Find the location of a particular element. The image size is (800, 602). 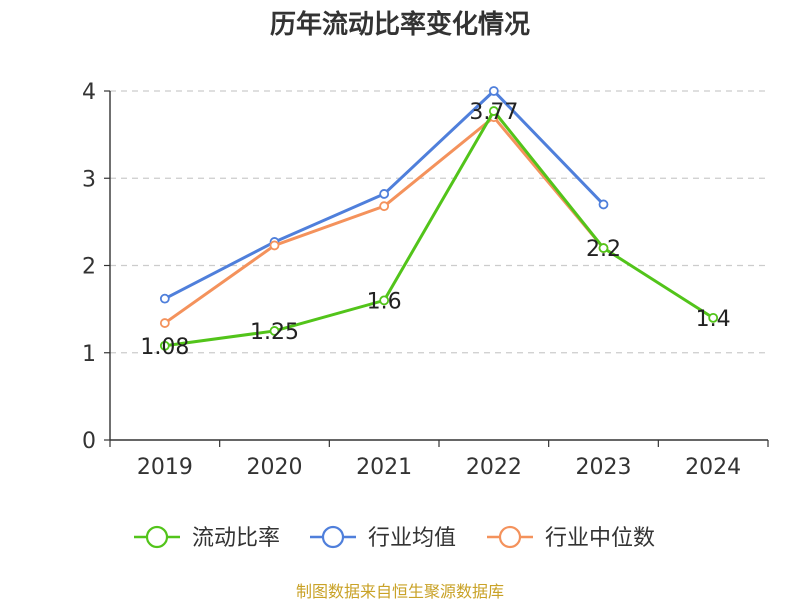

x-tick-label: 2019 is located at coordinates (165, 467).